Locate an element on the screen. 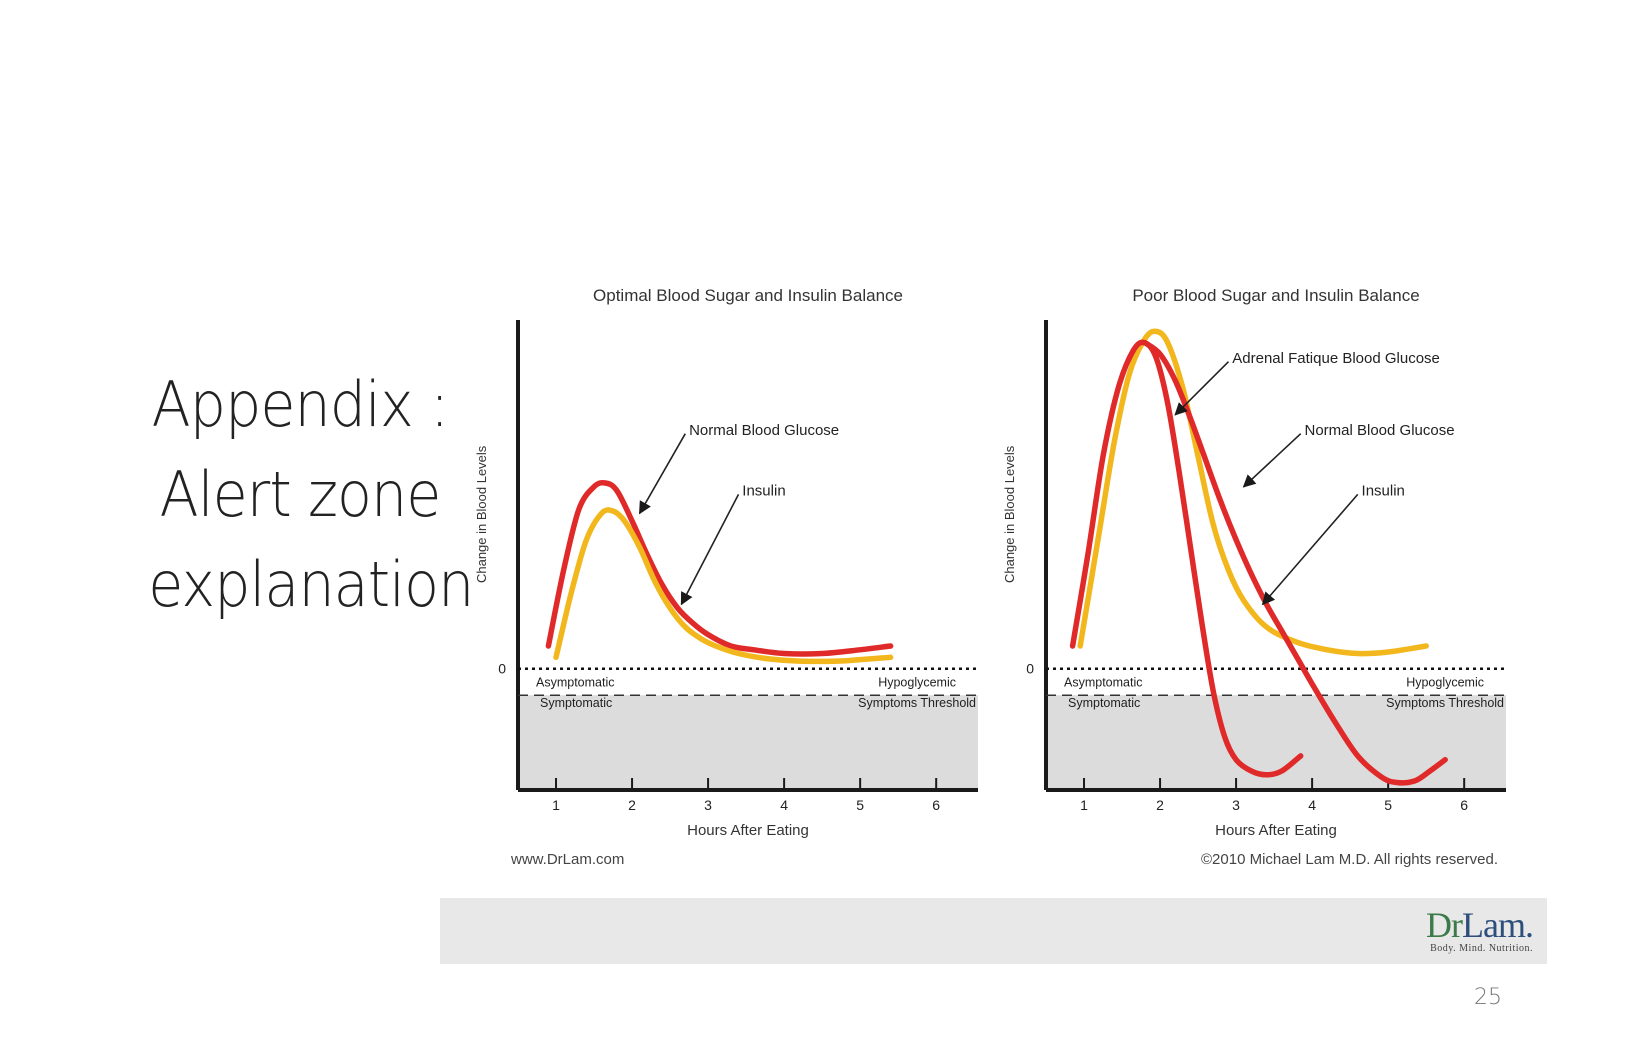 Image resolution: width=1652 pixels, height=1058 pixels. slide-title: Appendix : Alert zone explanation is located at coordinates (311, 495).